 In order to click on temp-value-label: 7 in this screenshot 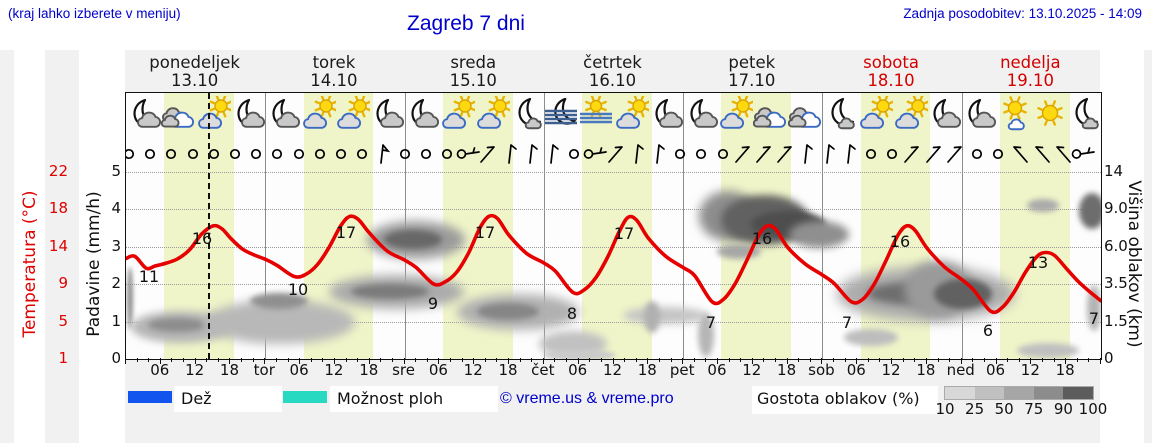, I will do `click(847, 322)`.